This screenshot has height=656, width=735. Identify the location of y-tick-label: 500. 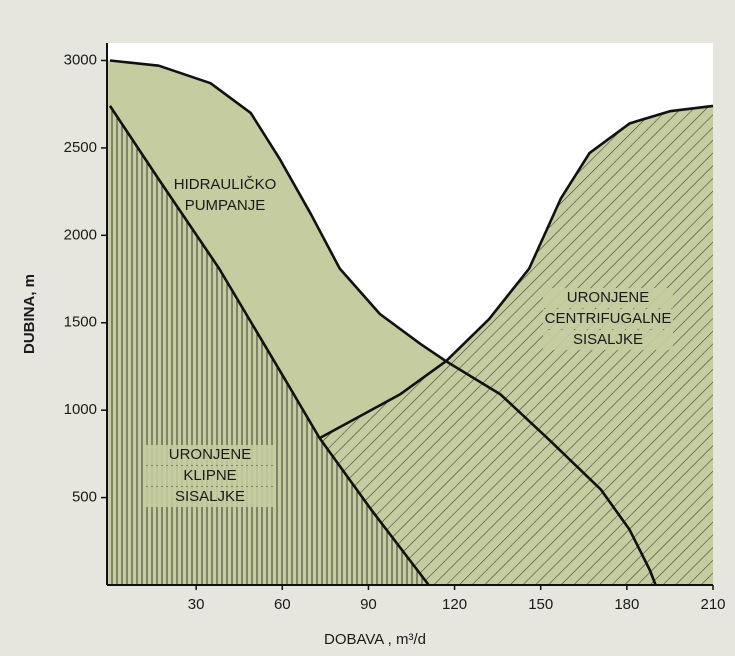
(84, 497).